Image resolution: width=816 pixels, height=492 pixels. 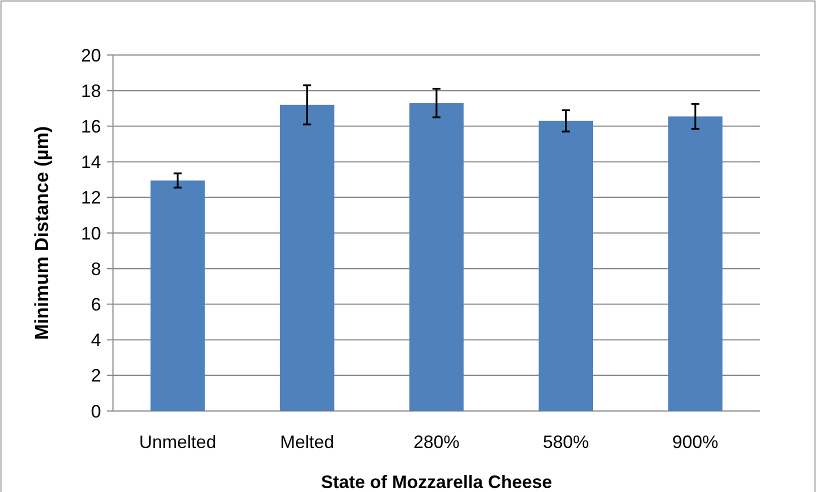 I want to click on y-tick-label: 14, so click(x=90, y=162).